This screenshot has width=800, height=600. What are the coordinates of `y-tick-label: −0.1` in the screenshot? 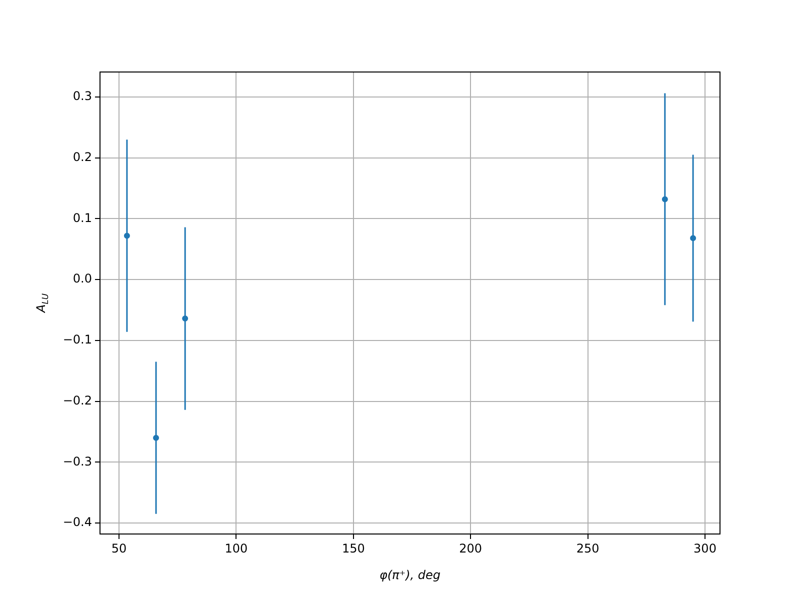 It's located at (77, 339).